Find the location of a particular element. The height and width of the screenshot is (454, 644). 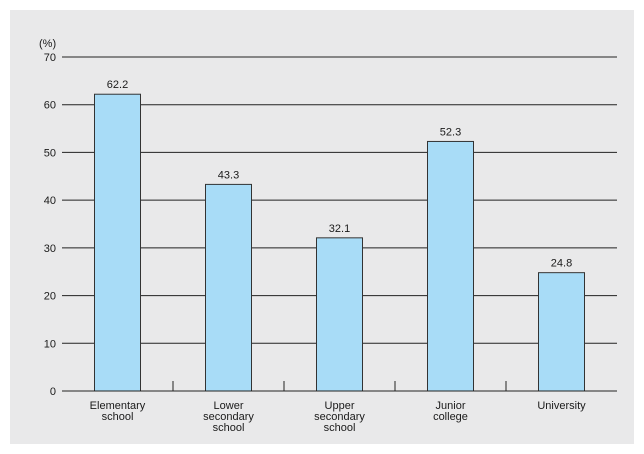

x-tick-label: Junior is located at coordinates (451, 406).